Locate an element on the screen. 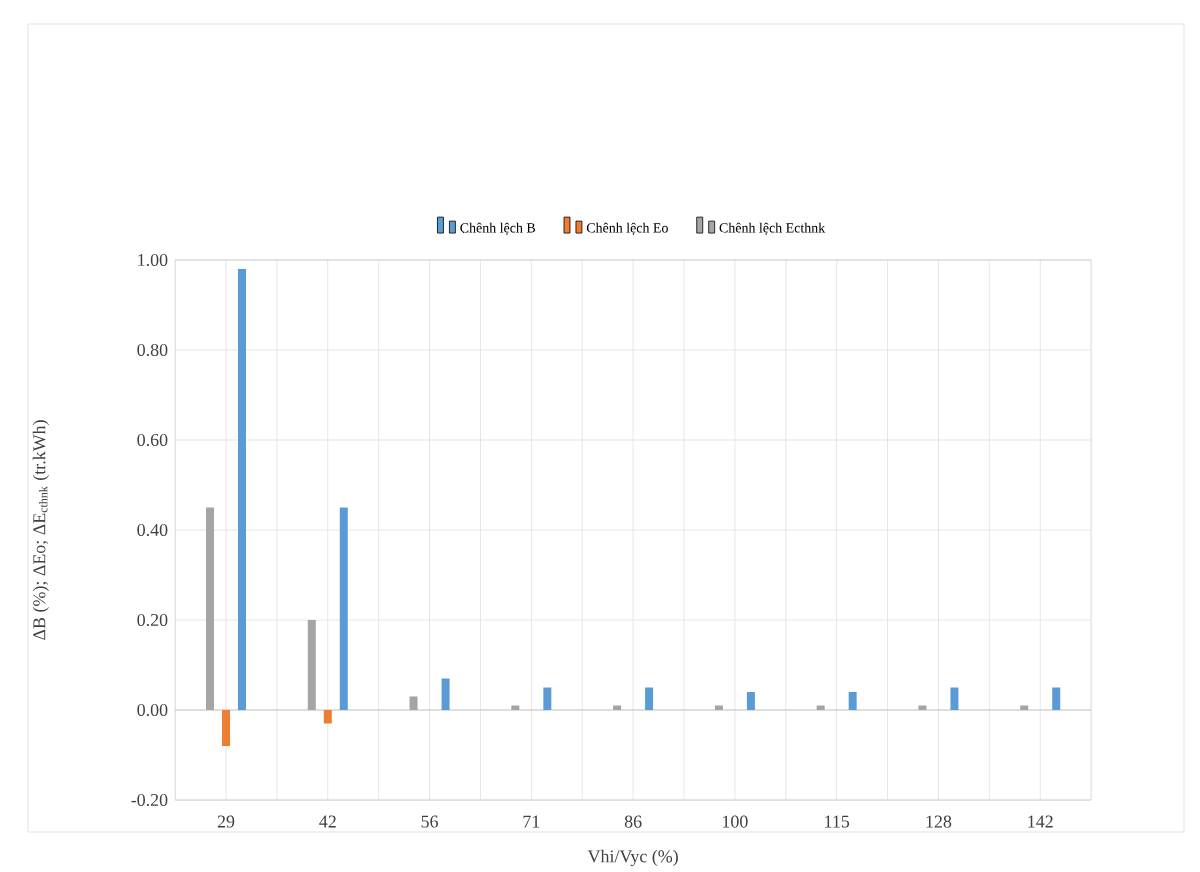 The image size is (1200, 872). x-axis-title: Vhi/Vyc (%) is located at coordinates (632, 857).